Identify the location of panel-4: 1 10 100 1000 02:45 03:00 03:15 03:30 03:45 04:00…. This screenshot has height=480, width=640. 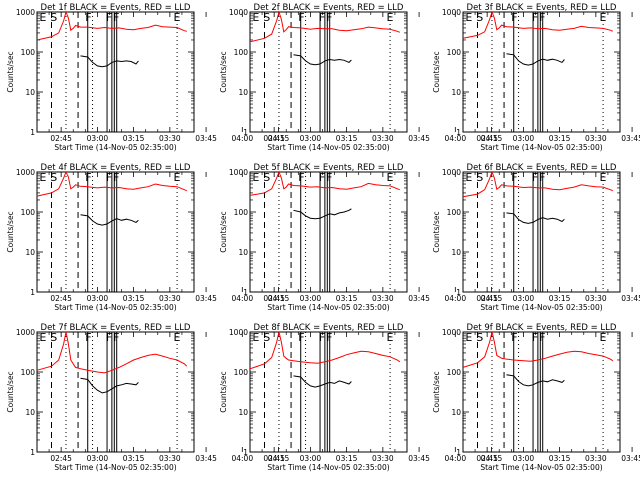
(148, 237).